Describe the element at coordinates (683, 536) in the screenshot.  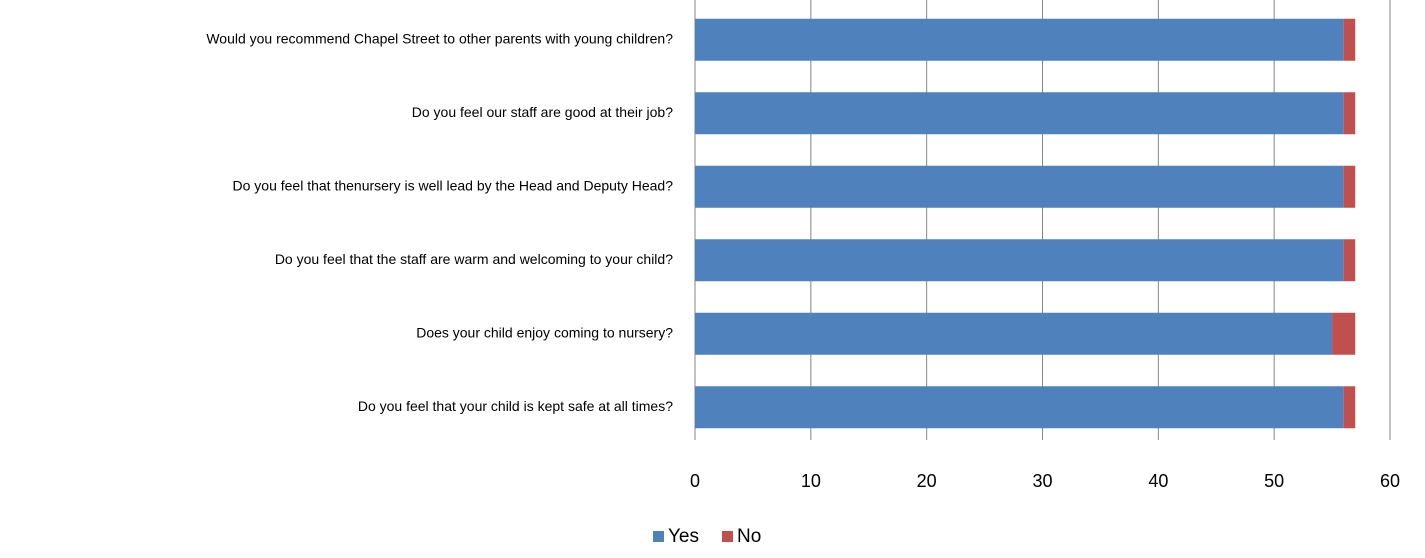
I see `legend-label: Yes` at that location.